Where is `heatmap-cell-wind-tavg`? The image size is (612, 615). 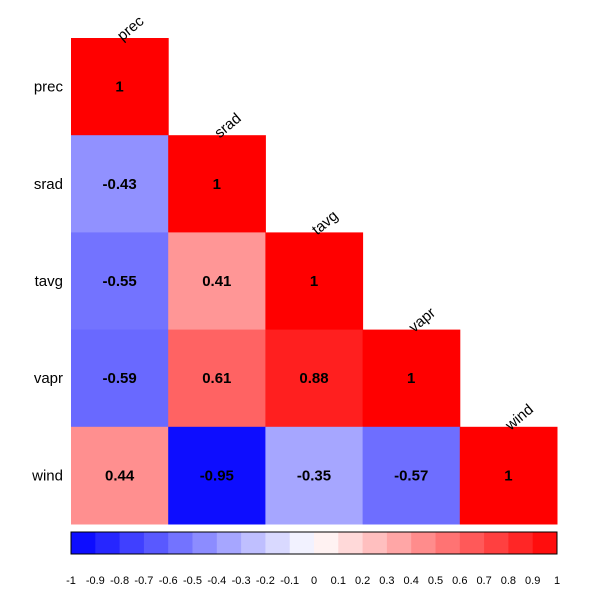 heatmap-cell-wind-tavg is located at coordinates (314, 475).